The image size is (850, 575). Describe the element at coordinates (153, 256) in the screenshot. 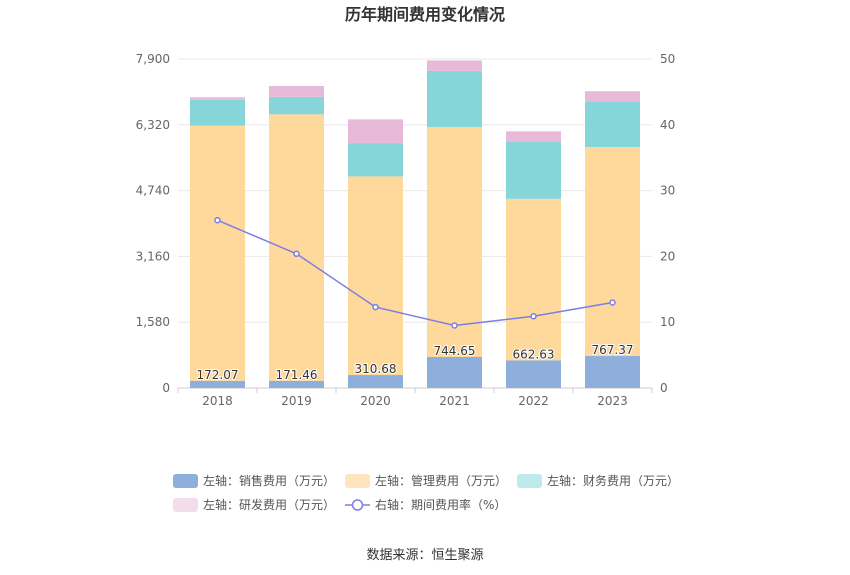

I see `y-left-tick-label: 3,160` at that location.